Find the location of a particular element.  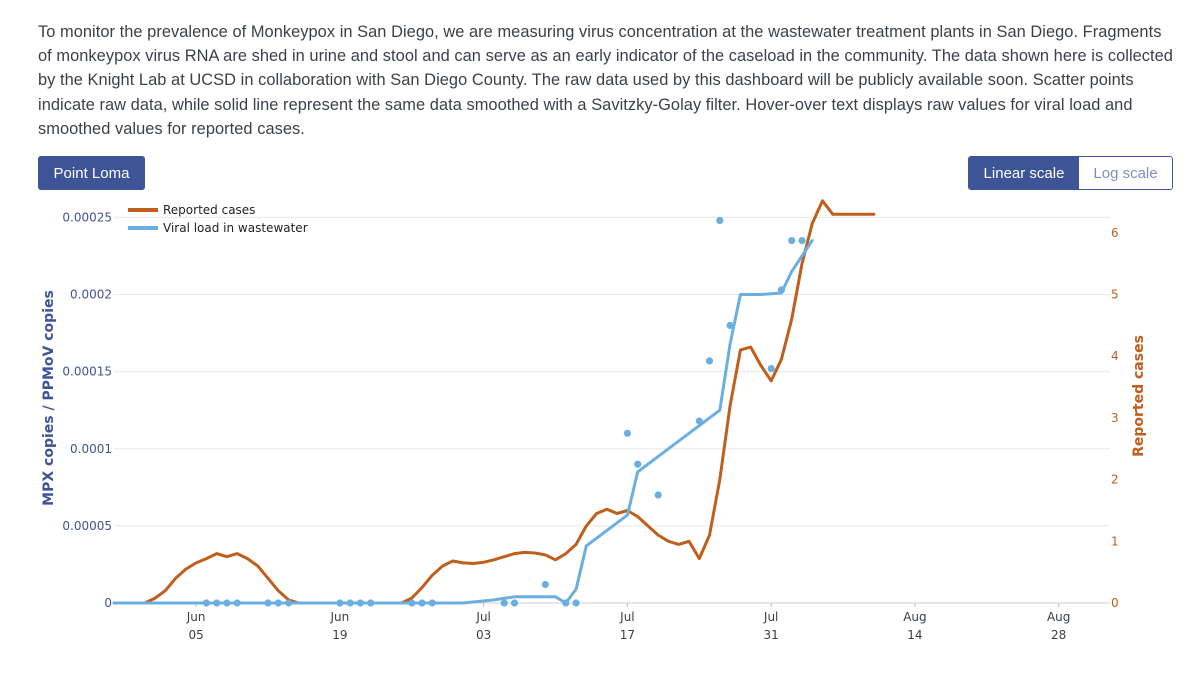

y-right-tick-label: 0 is located at coordinates (1115, 603).